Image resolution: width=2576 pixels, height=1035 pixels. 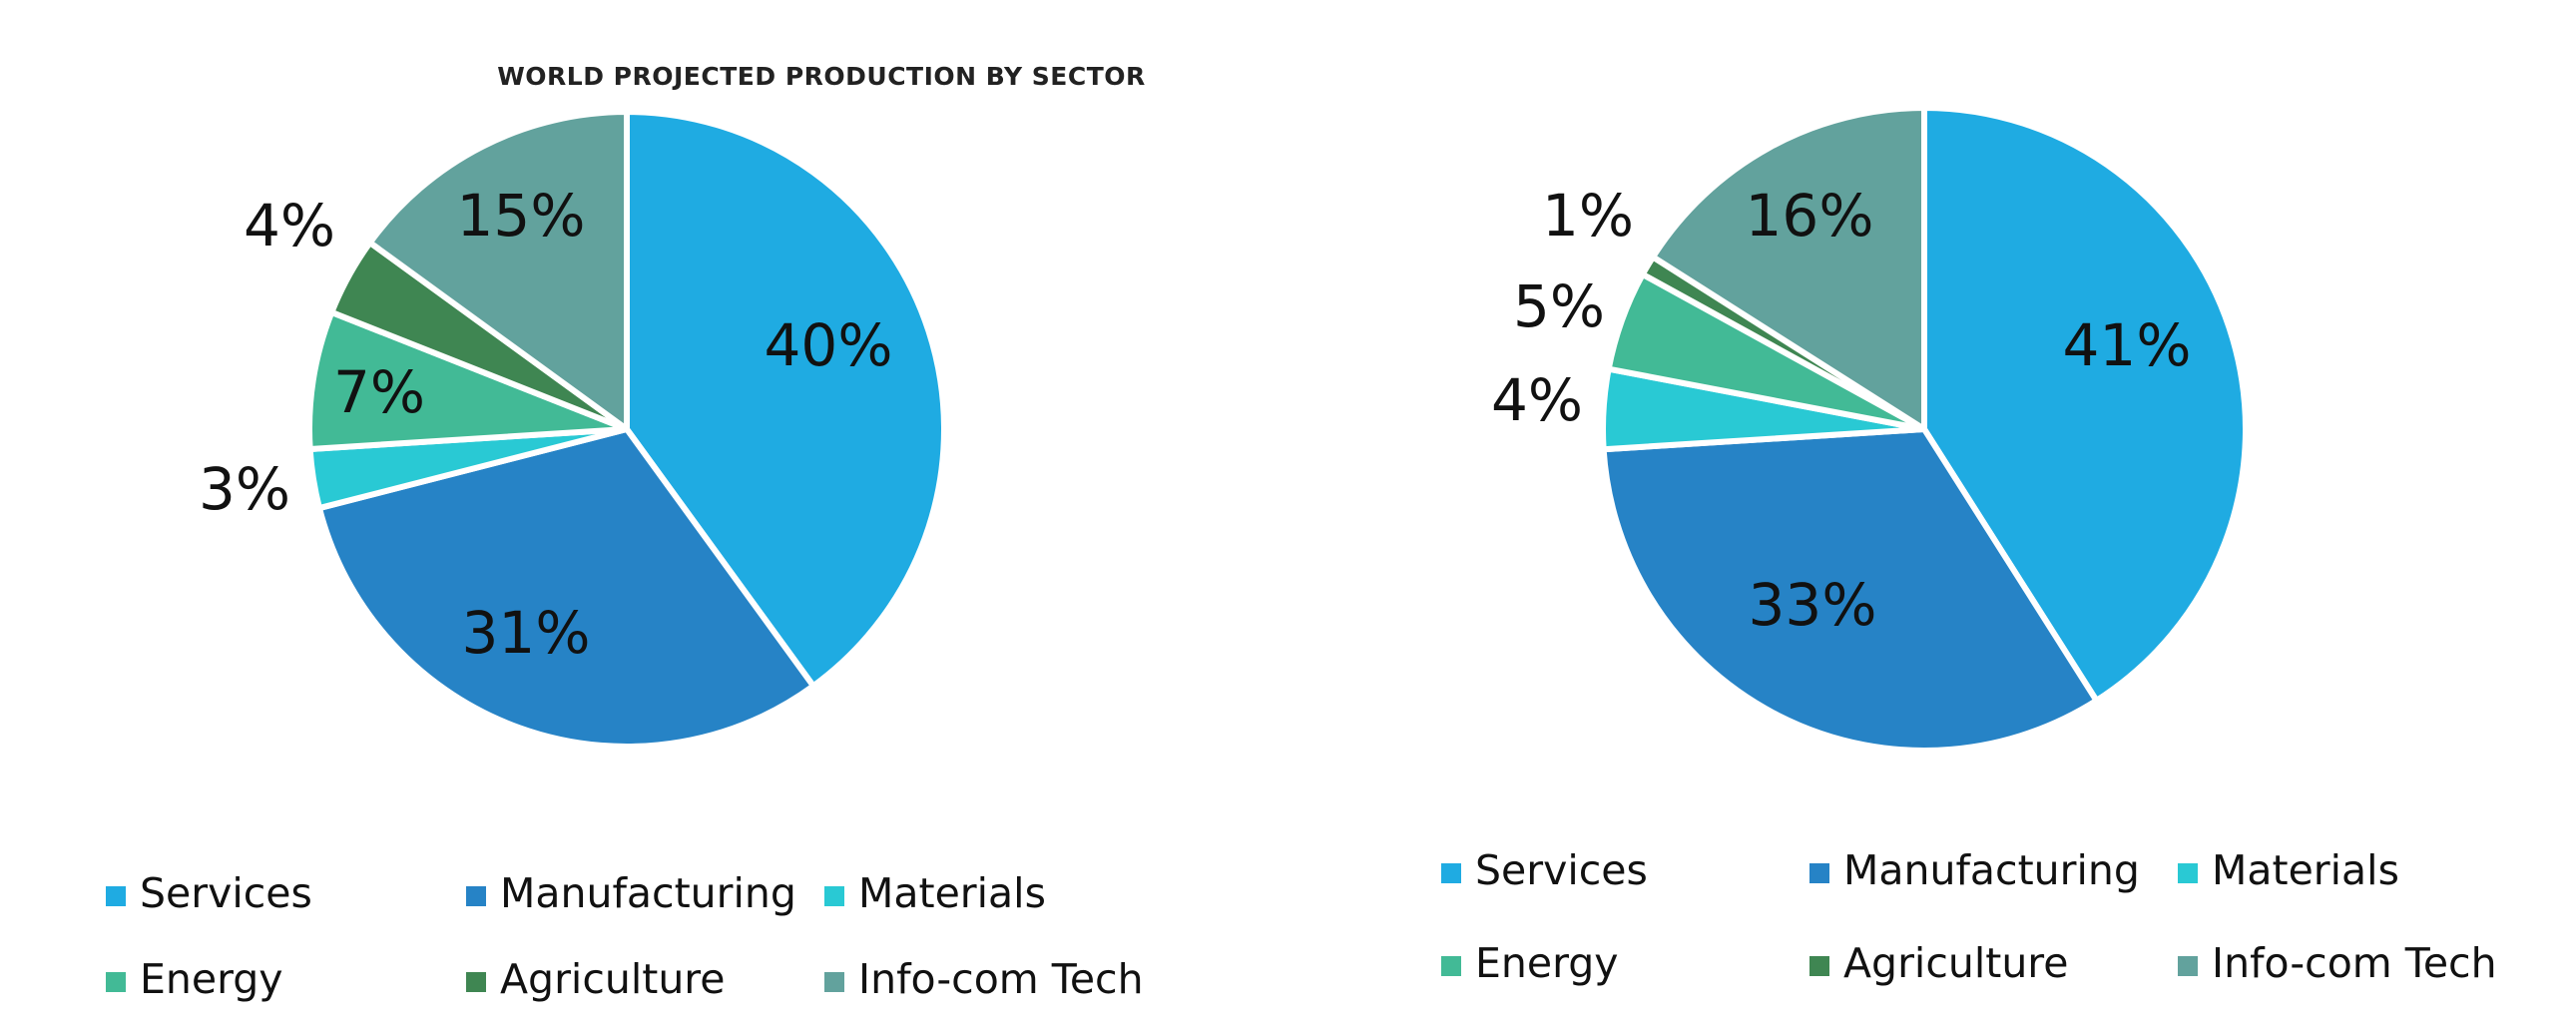 I want to click on data-label-manufacturing: 31%, so click(x=527, y=633).